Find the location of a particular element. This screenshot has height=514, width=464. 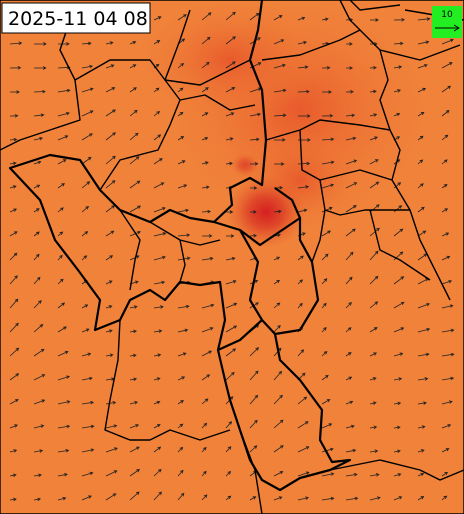

legend-box is located at coordinates (447, 22).